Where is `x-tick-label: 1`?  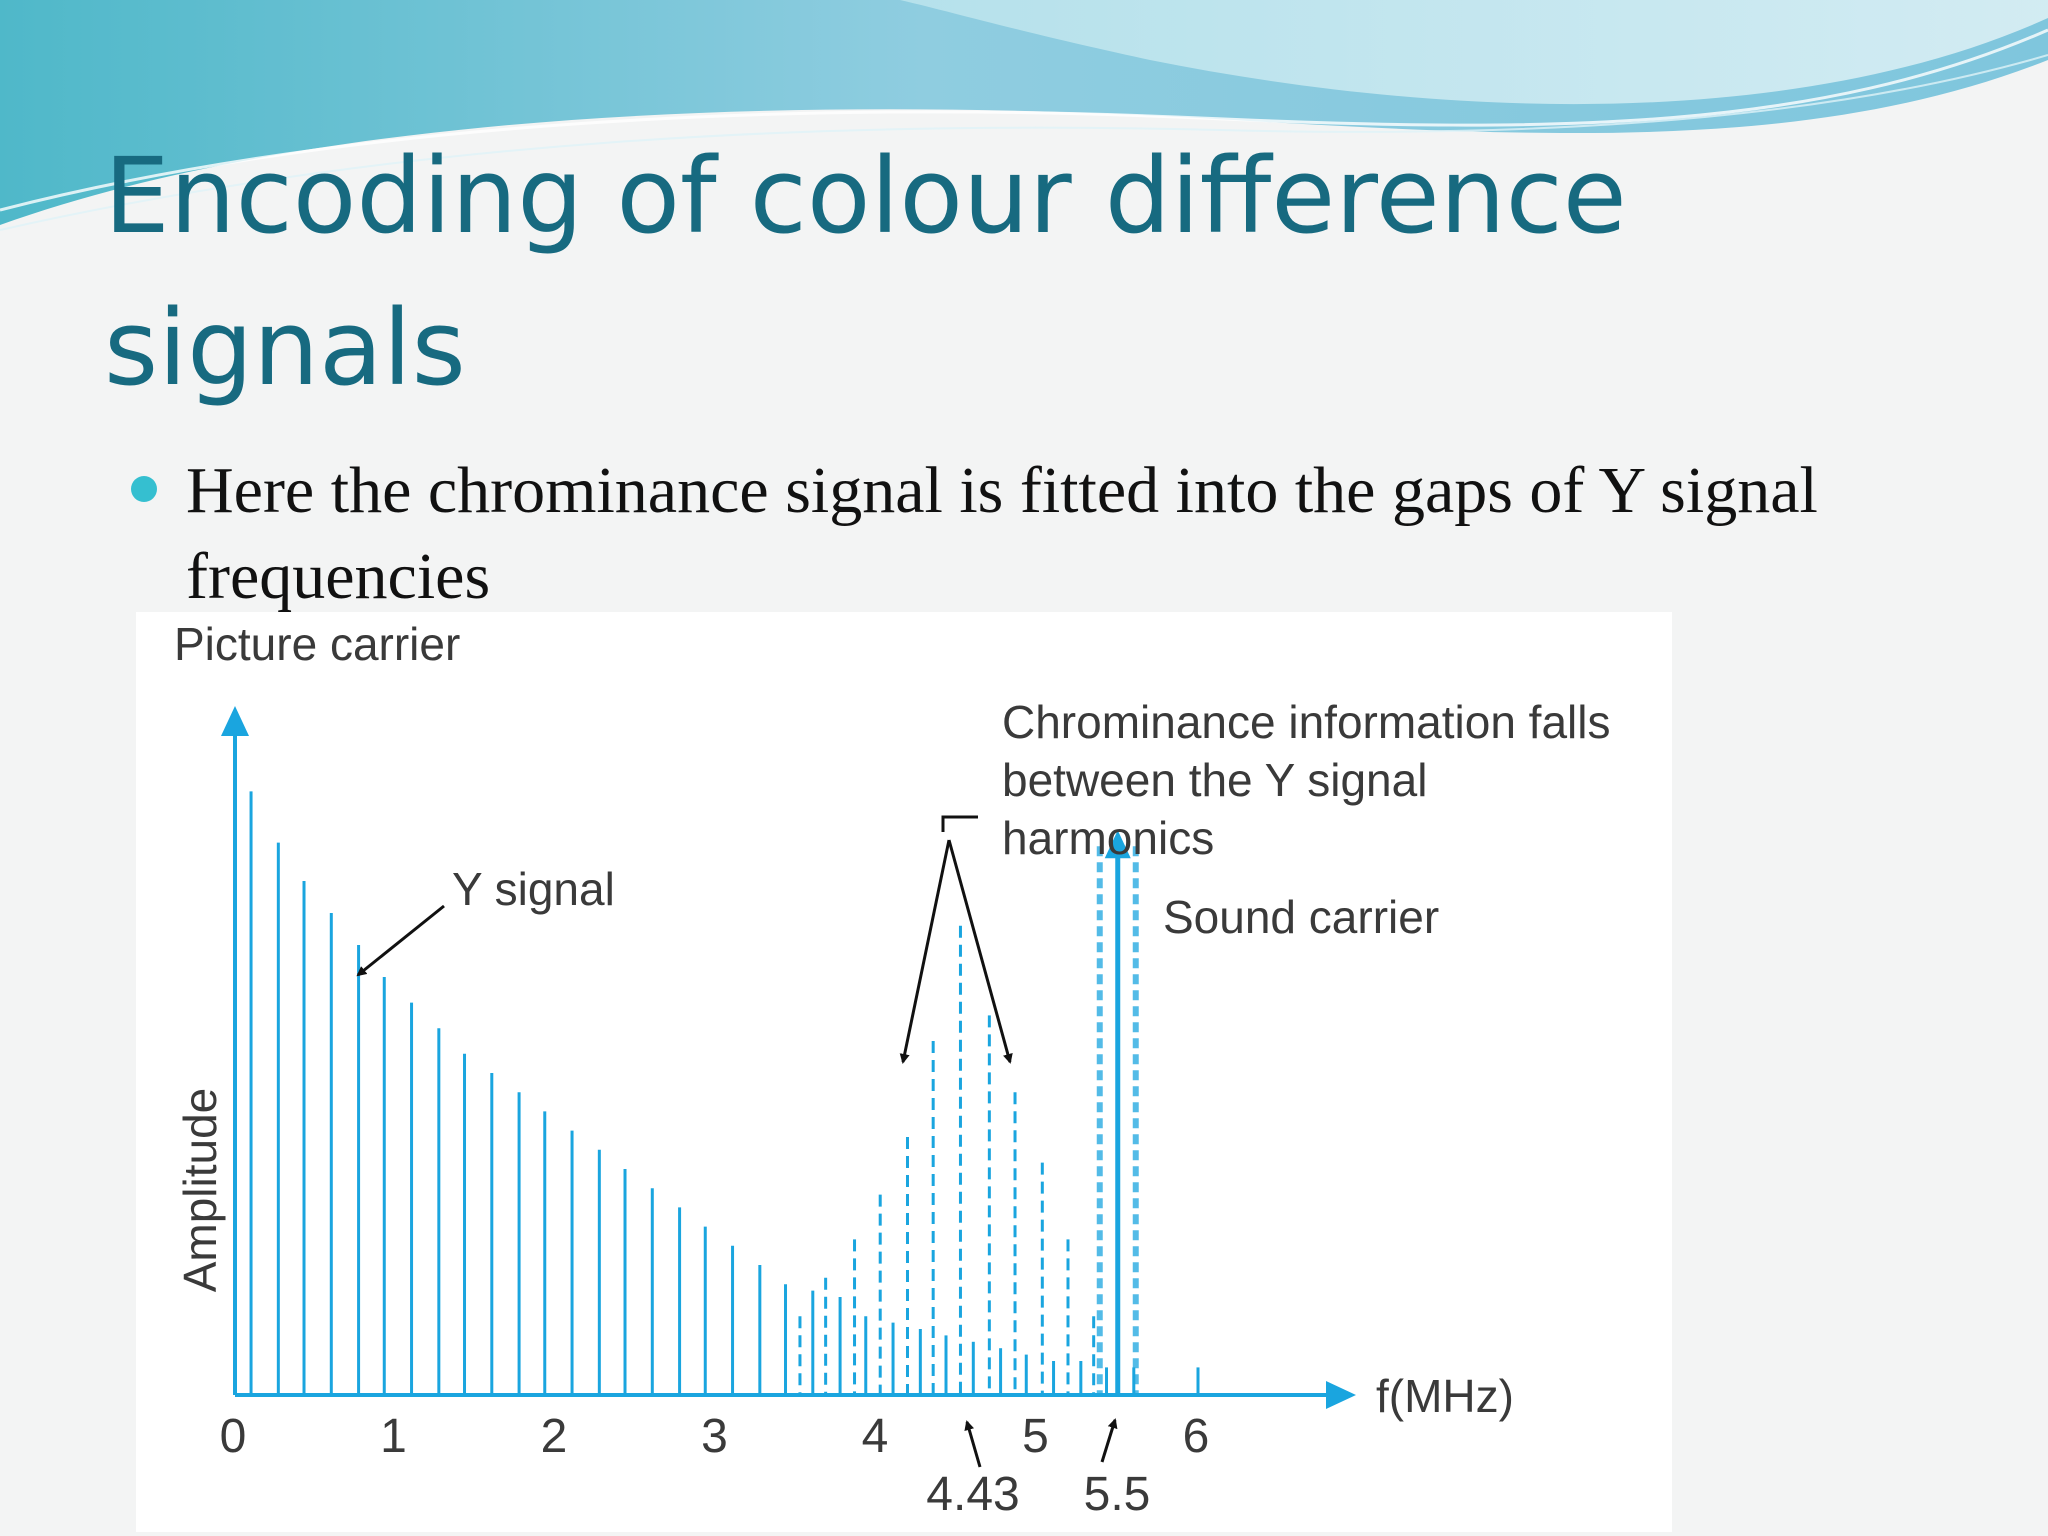
x-tick-label: 1 is located at coordinates (393, 1436).